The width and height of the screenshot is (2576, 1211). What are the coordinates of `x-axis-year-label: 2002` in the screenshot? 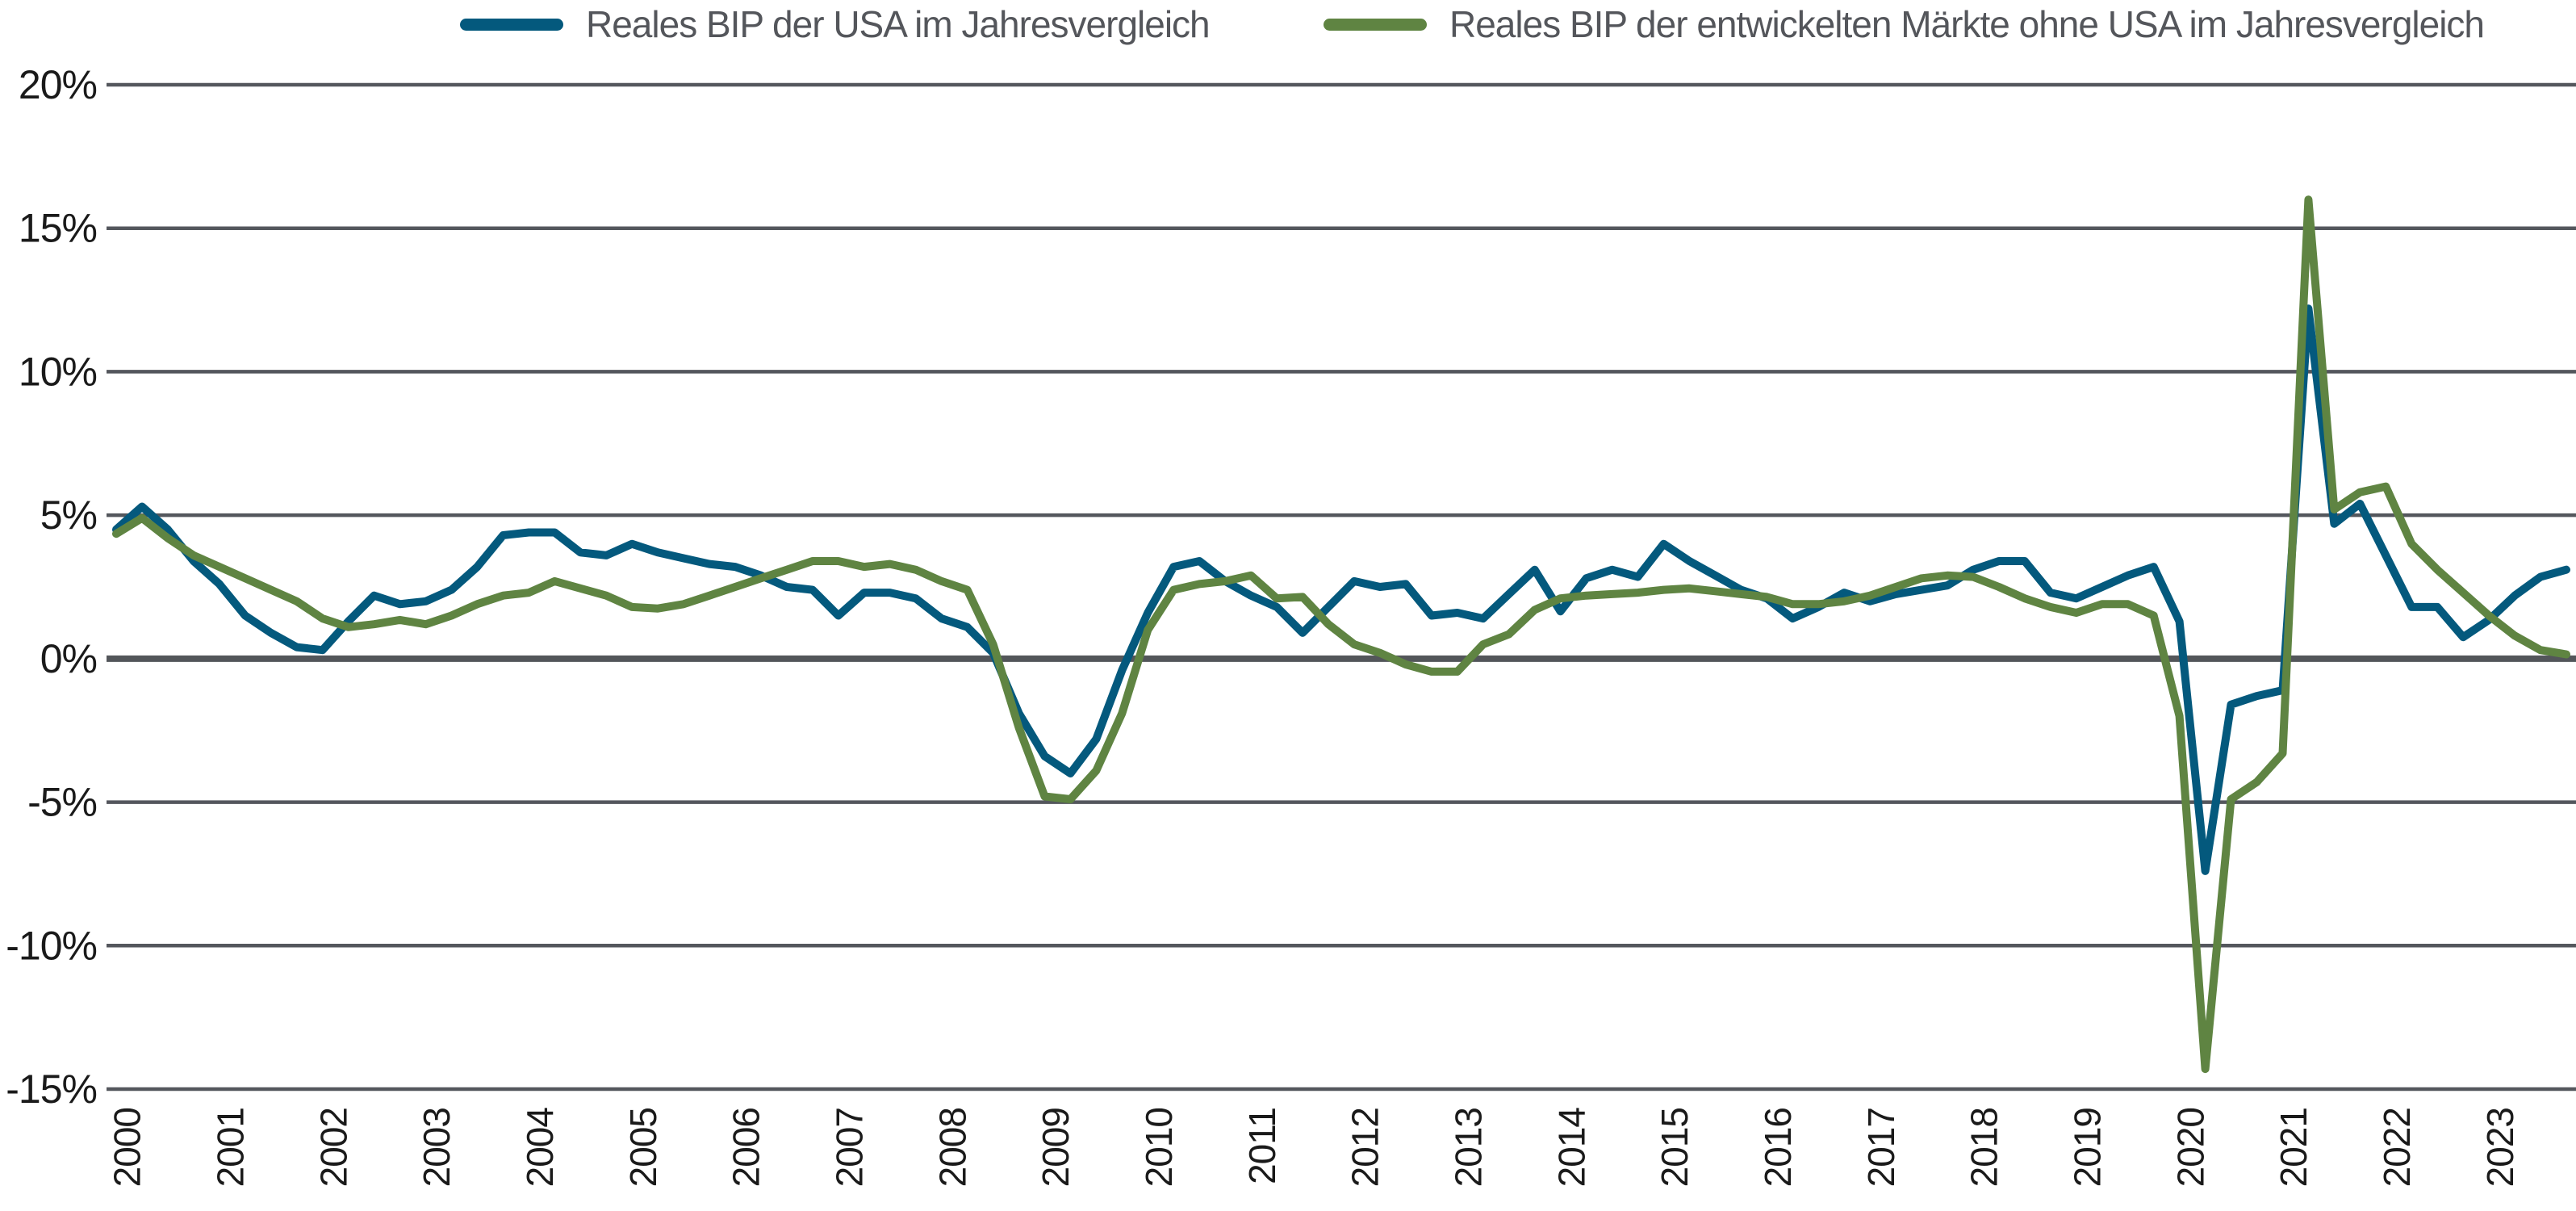 It's located at (333, 1147).